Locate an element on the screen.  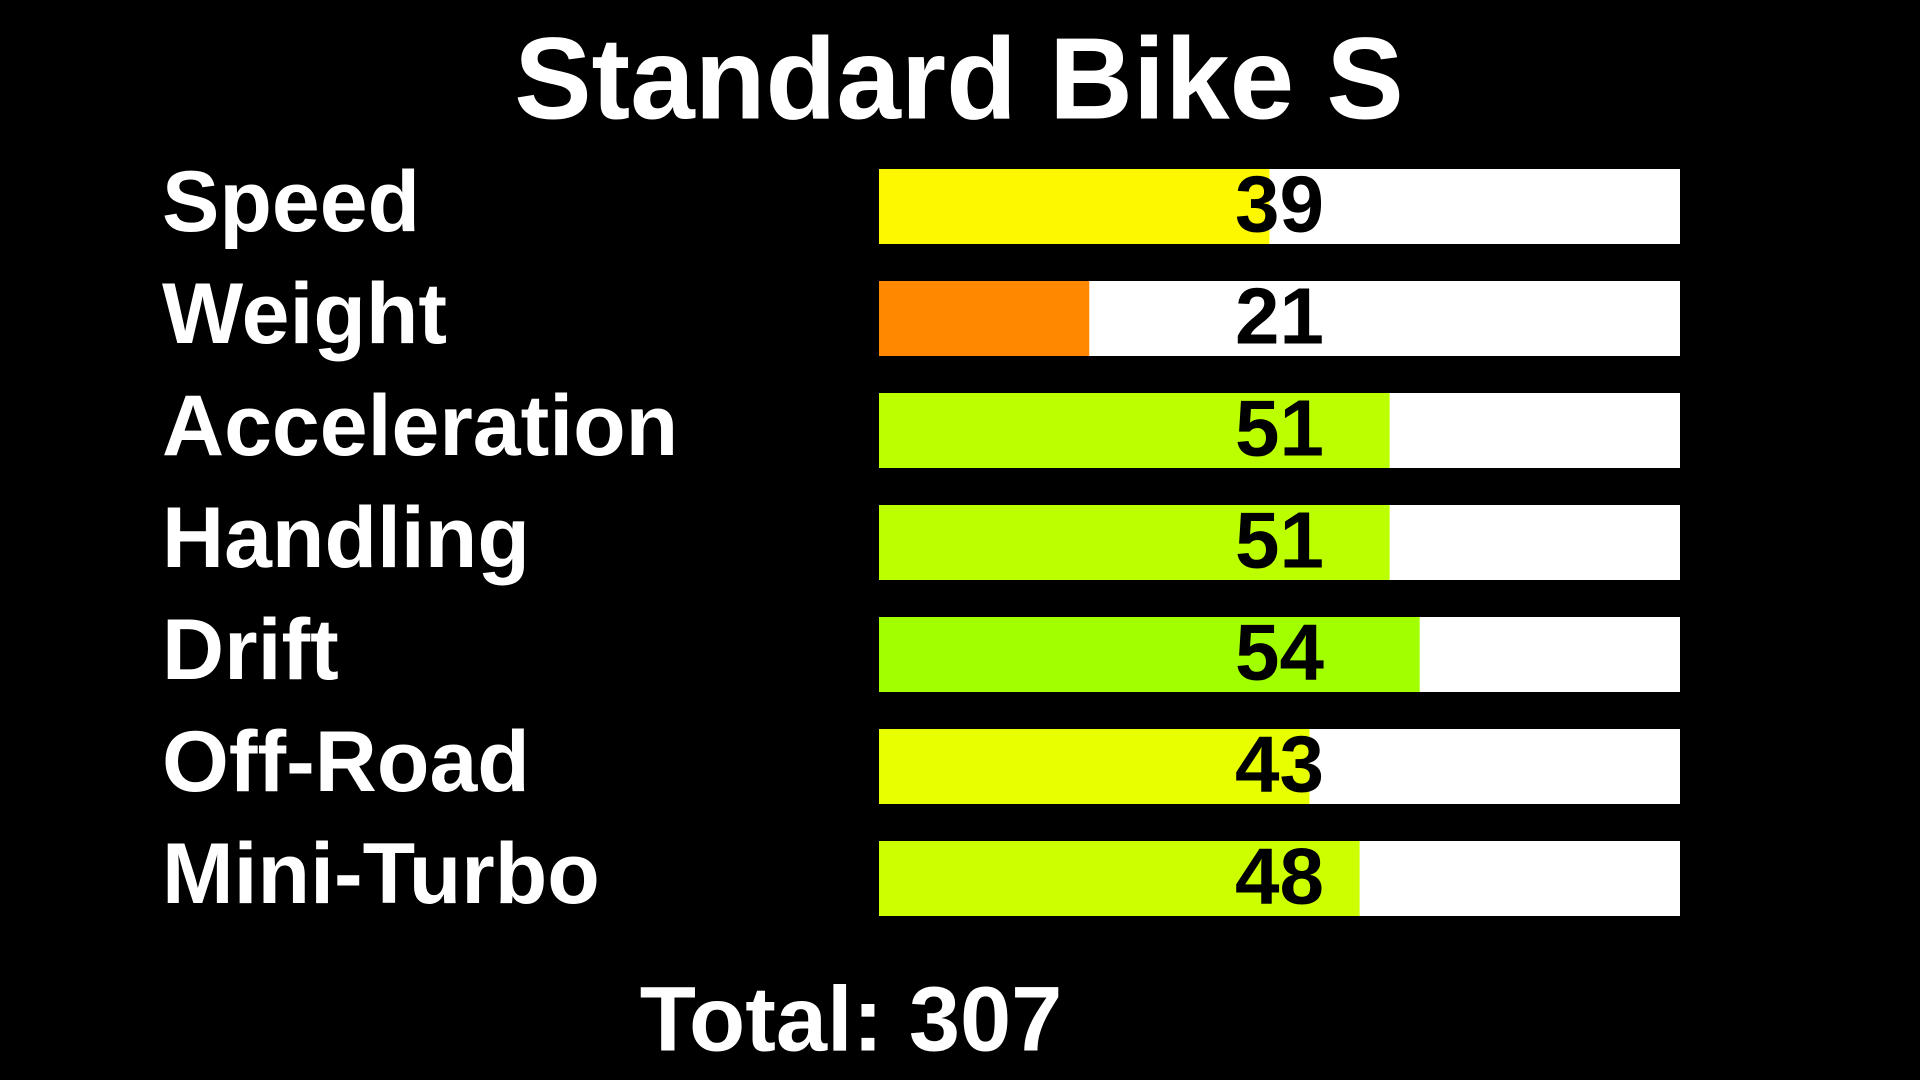
stat-label: Speed is located at coordinates (291, 202).